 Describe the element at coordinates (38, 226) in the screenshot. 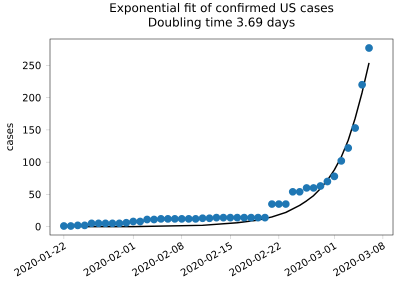

I see `y-tick-label: 0` at that location.